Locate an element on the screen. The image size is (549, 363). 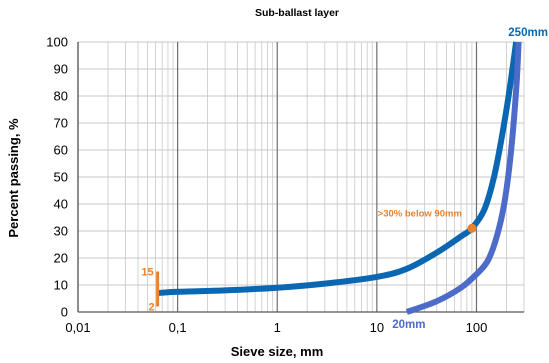
x-tick-label: 10 is located at coordinates (377, 327).